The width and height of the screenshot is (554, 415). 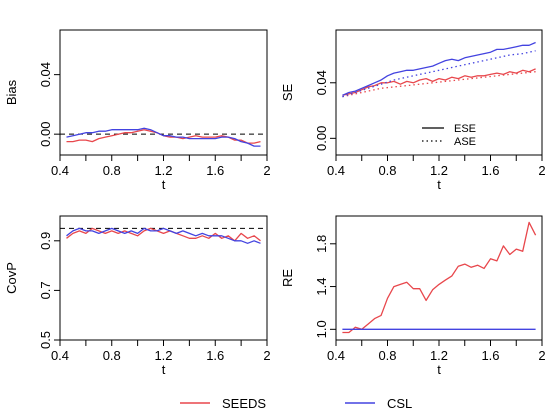 I want to click on y-tick-label: 1.8, so click(x=321, y=244).